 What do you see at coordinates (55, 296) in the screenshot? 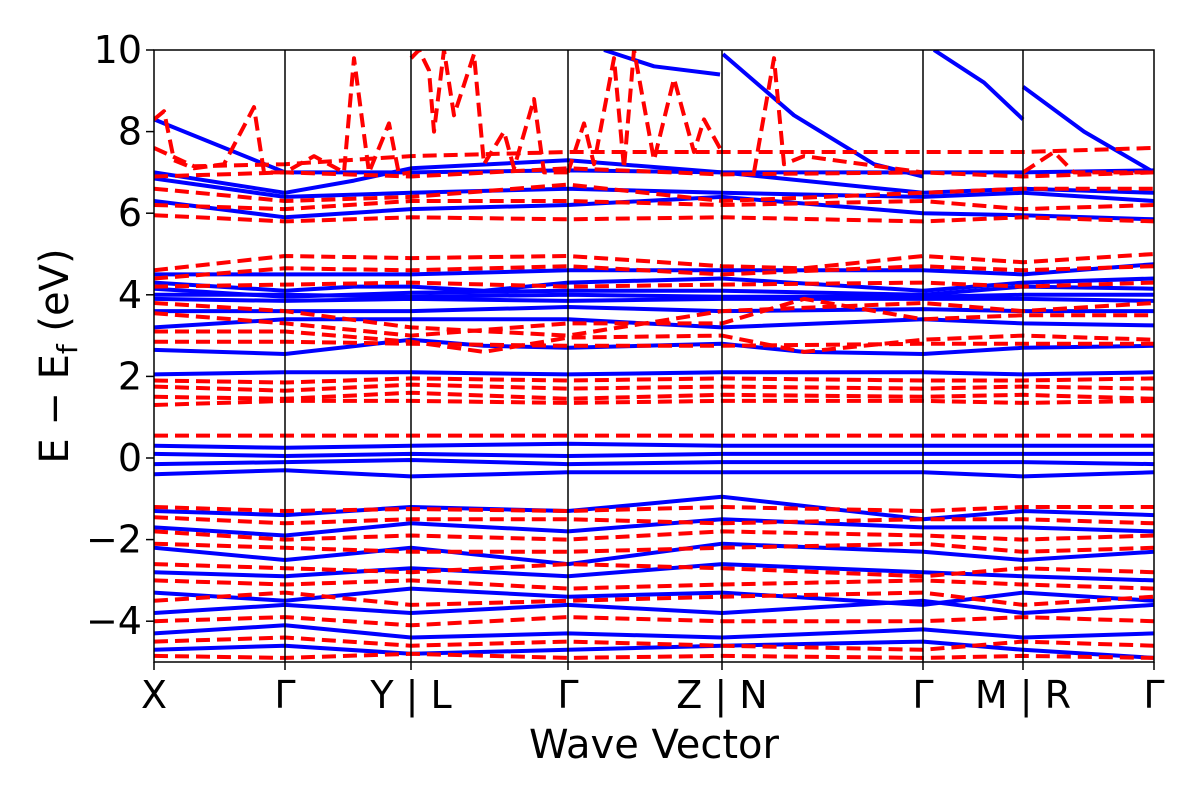
I see `y-axis-label-unit: (eV)` at bounding box center [55, 296].